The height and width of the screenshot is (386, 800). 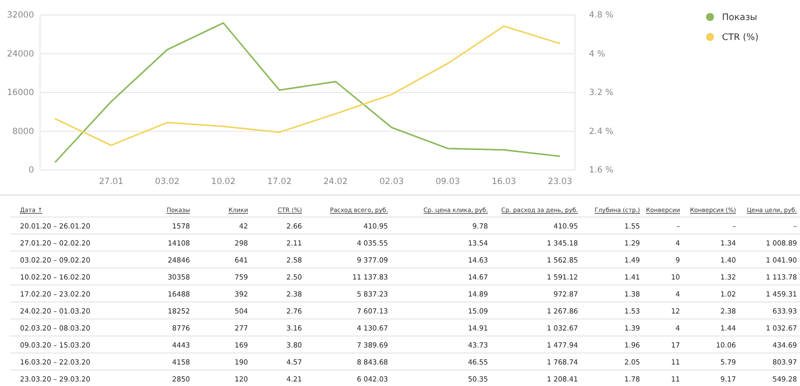 What do you see at coordinates (448, 182) in the screenshot?
I see `x-tick-label: 09.03` at bounding box center [448, 182].